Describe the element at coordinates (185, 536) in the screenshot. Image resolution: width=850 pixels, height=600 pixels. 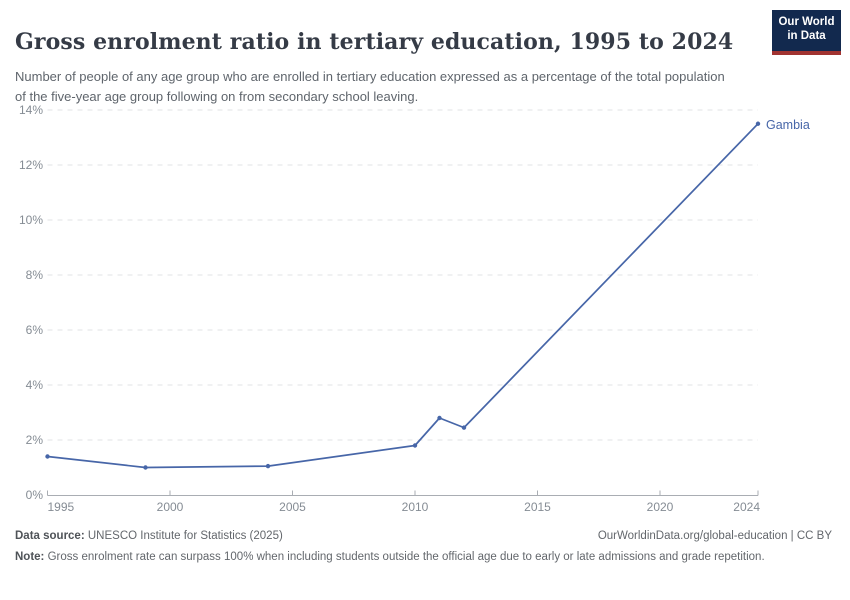
I see `data-source-text: UNESCO Institute for Statistics (2025)` at that location.